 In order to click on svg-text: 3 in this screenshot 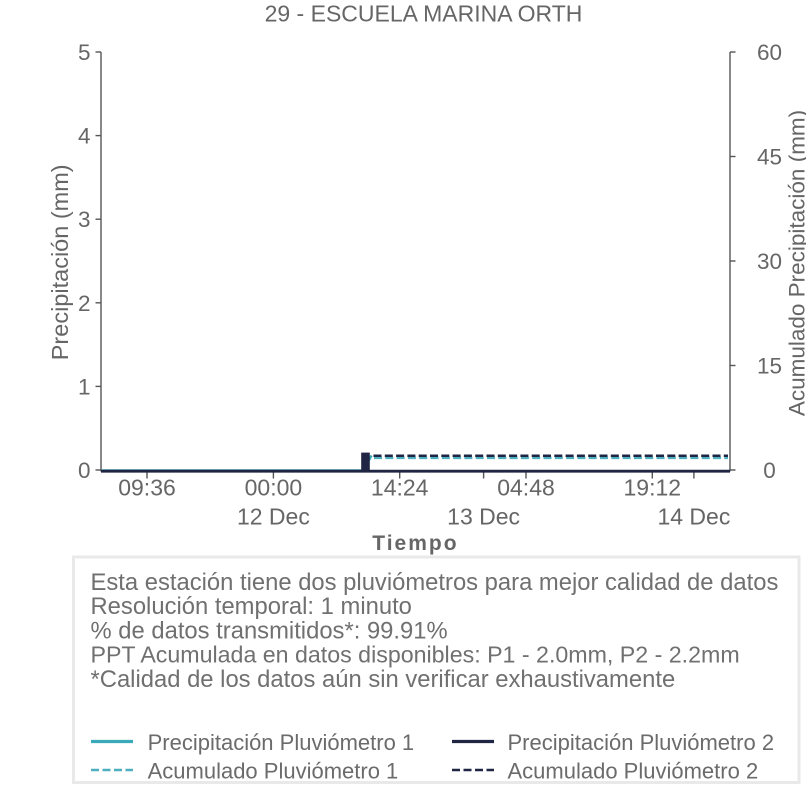, I will do `click(84, 219)`.